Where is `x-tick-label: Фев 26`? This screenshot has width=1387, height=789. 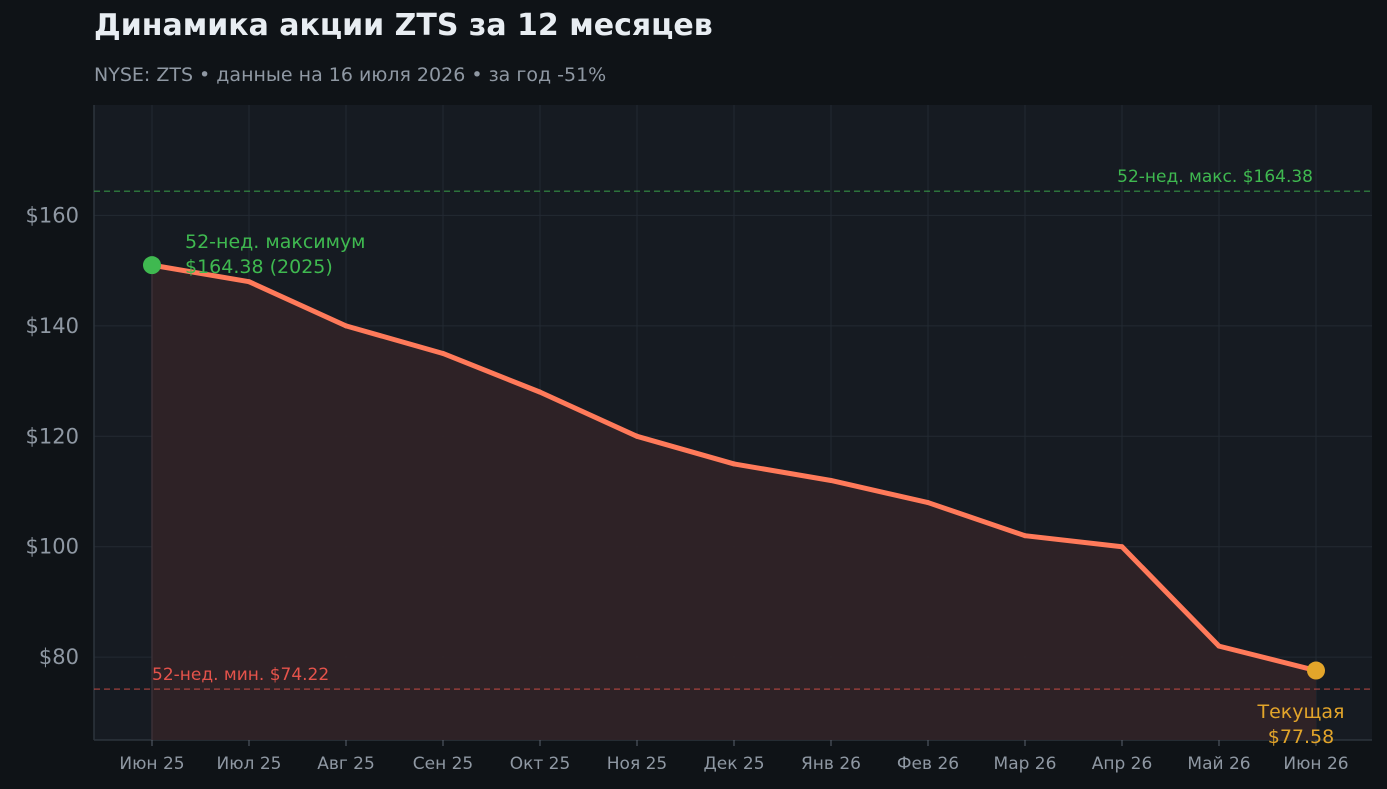 x-tick-label: Фев 26 is located at coordinates (928, 764).